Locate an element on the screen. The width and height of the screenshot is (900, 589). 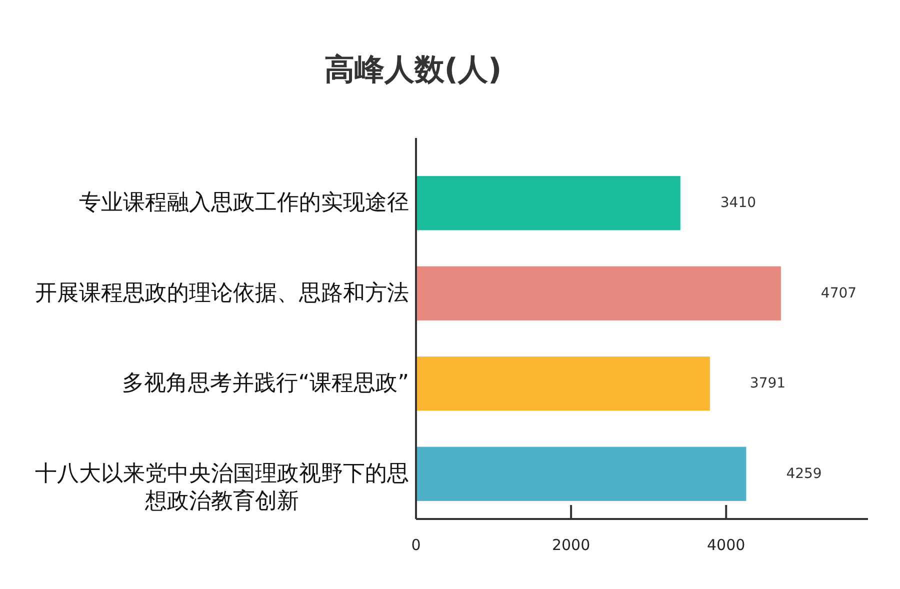
data-label: 3410 is located at coordinates (738, 203).